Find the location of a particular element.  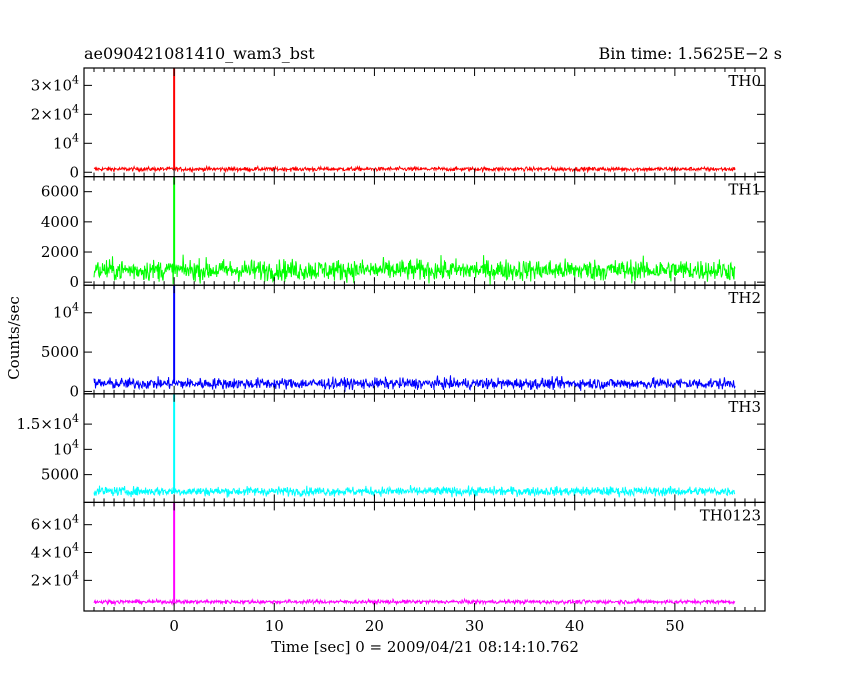

panel-frame-th3 is located at coordinates (424, 448).